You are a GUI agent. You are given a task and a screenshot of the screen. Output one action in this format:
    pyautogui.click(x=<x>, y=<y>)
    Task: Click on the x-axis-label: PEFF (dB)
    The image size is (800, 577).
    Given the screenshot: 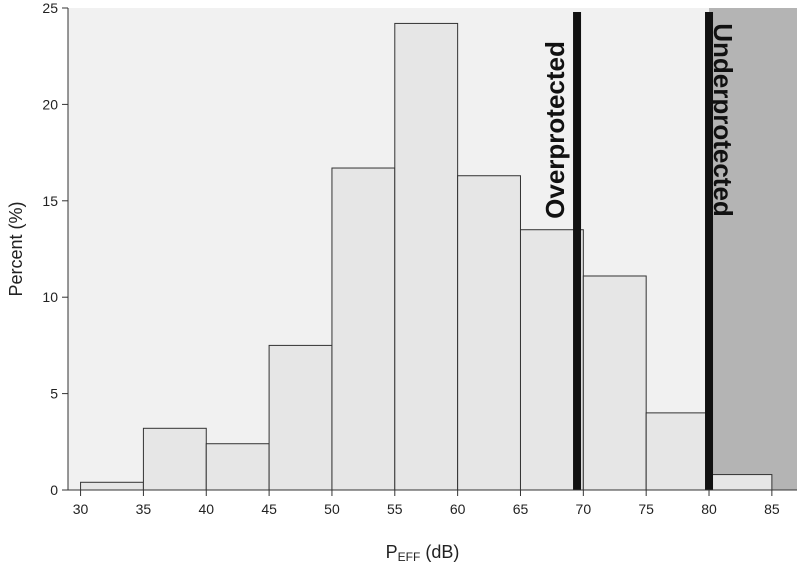 What is the action you would take?
    pyautogui.click(x=423, y=553)
    